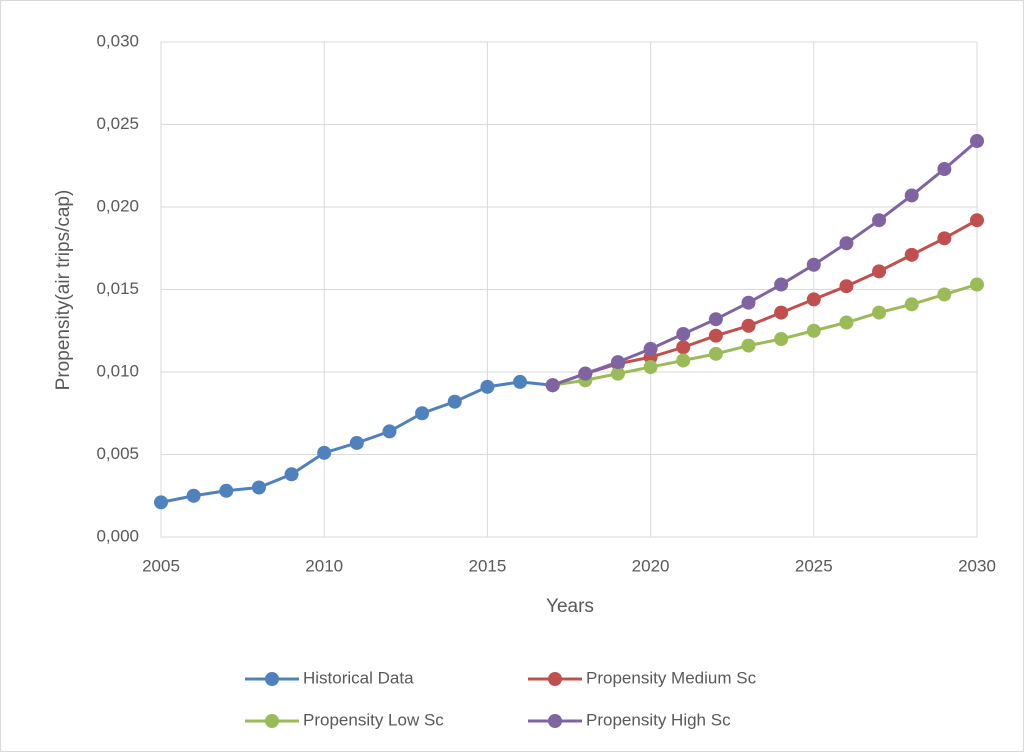  I want to click on x-tick-label: 2030, so click(977, 565).